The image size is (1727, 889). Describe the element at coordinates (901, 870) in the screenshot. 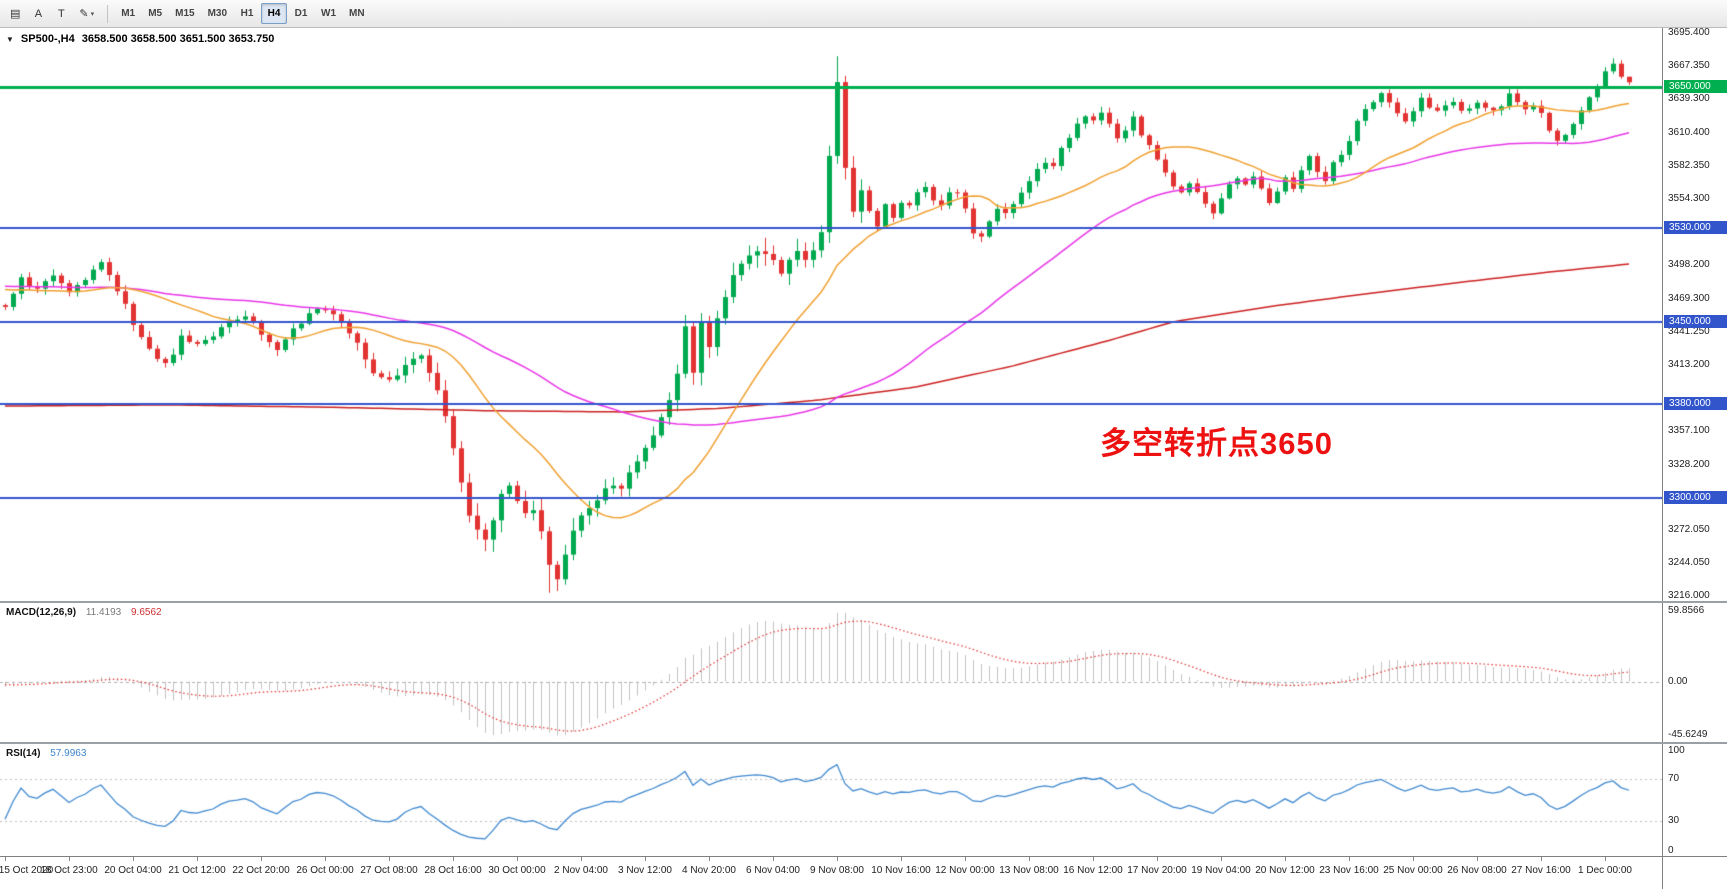

I see `time-axis-label: 10 Nov 16:00` at that location.